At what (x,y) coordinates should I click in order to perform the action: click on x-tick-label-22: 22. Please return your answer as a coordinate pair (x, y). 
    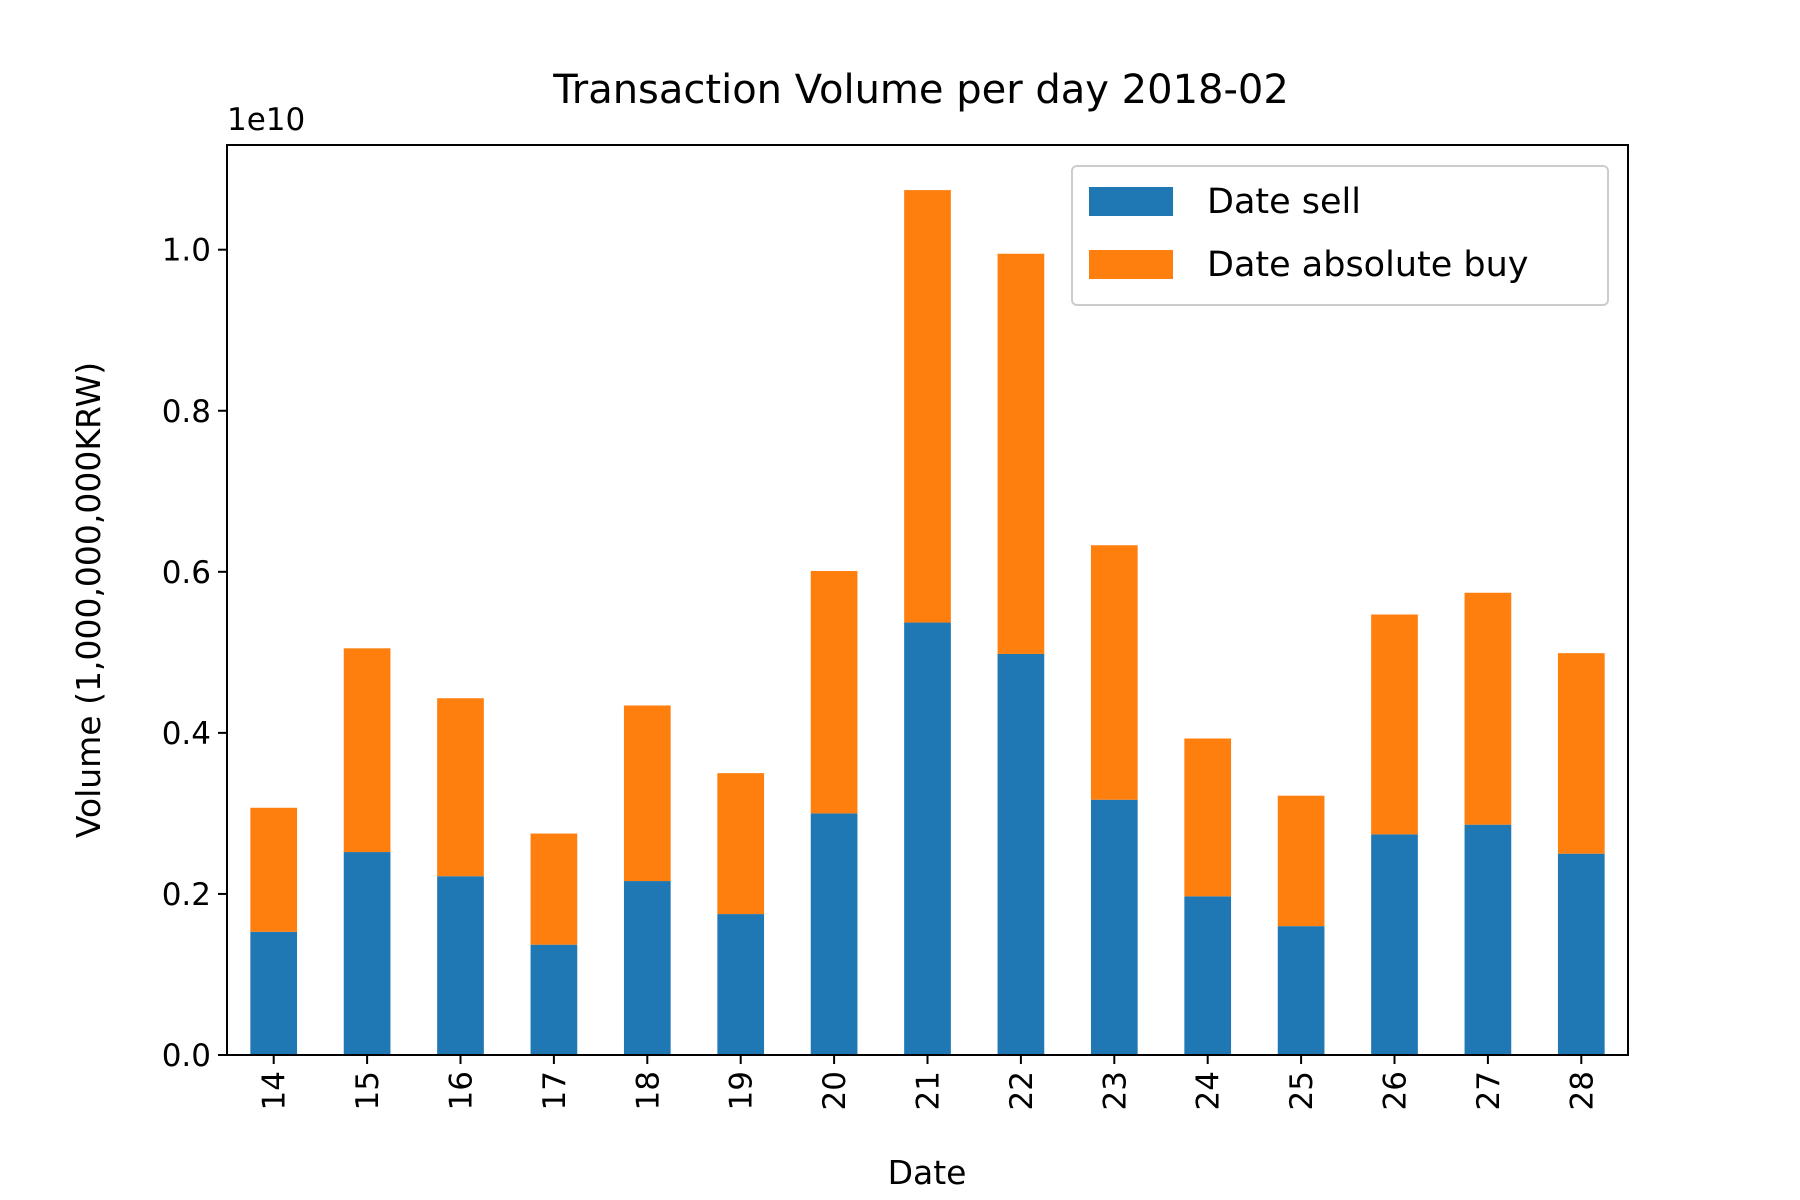
    Looking at the image, I should click on (1022, 1090).